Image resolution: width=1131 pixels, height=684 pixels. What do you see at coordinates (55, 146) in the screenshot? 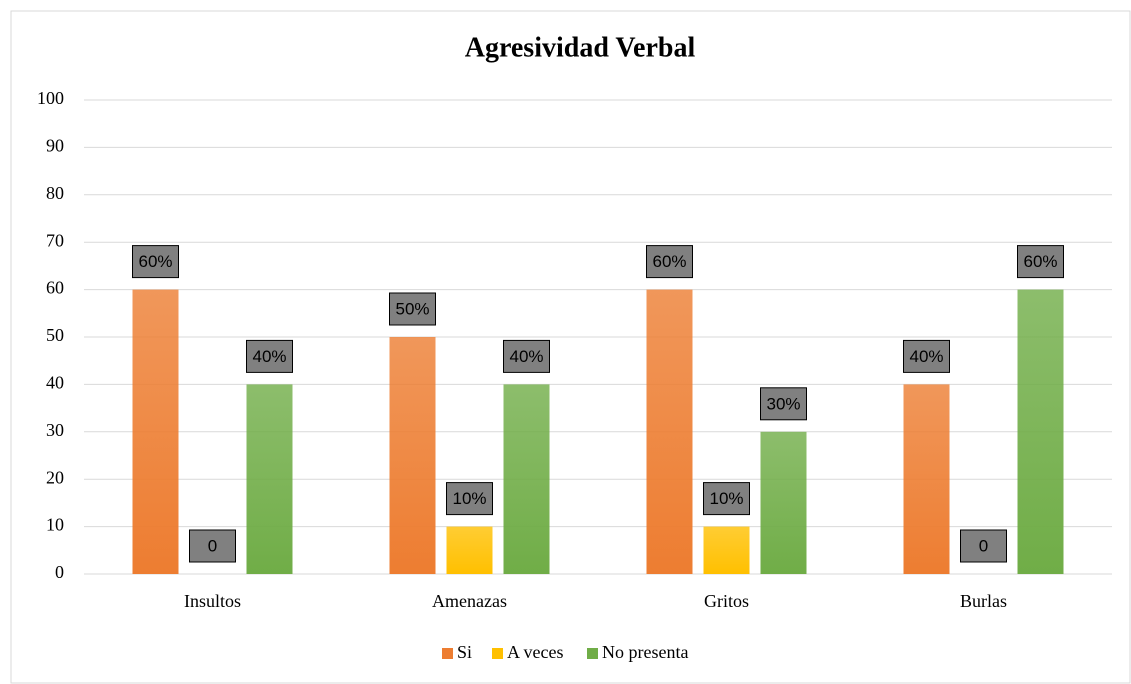
I see `y-tick-label: 90` at bounding box center [55, 146].